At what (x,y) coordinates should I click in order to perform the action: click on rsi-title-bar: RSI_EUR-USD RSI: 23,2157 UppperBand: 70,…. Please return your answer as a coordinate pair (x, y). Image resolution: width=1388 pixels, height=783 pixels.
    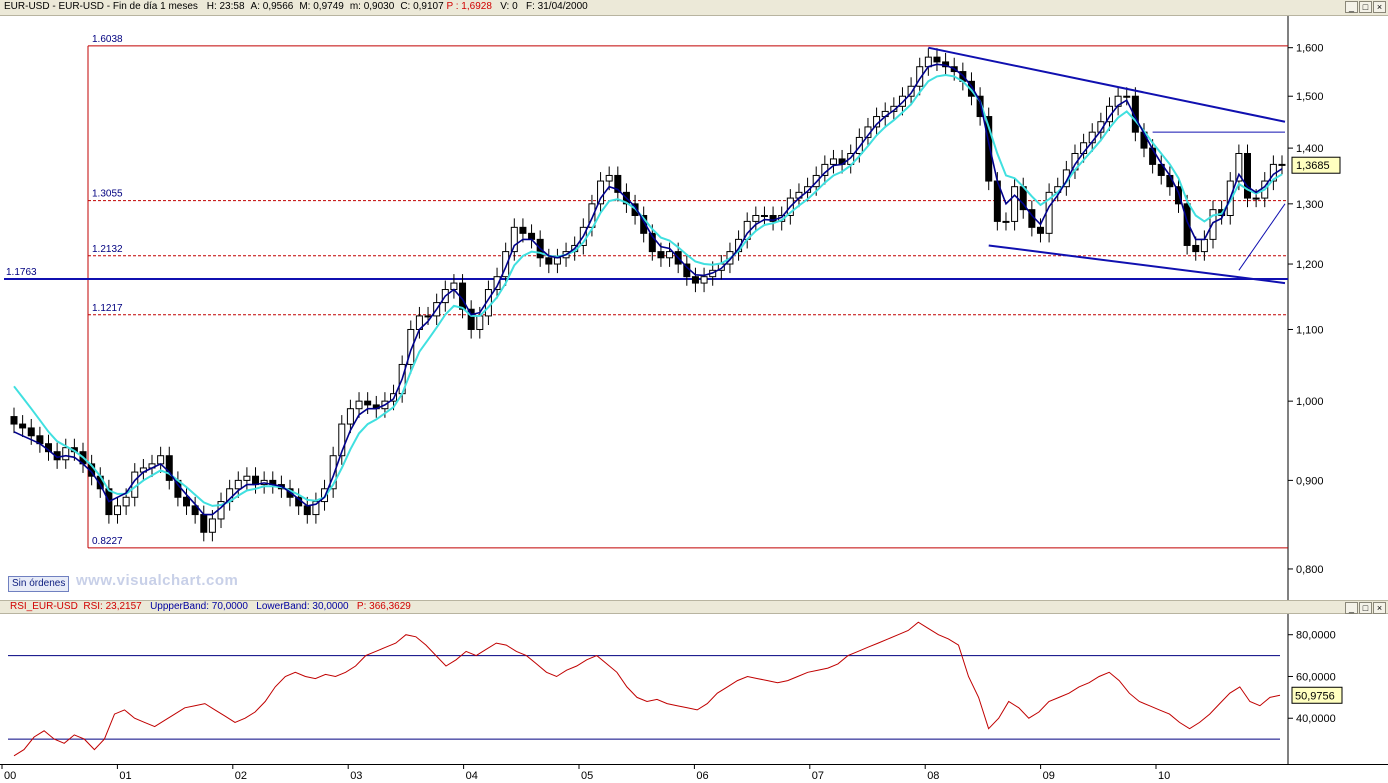
    Looking at the image, I should click on (694, 607).